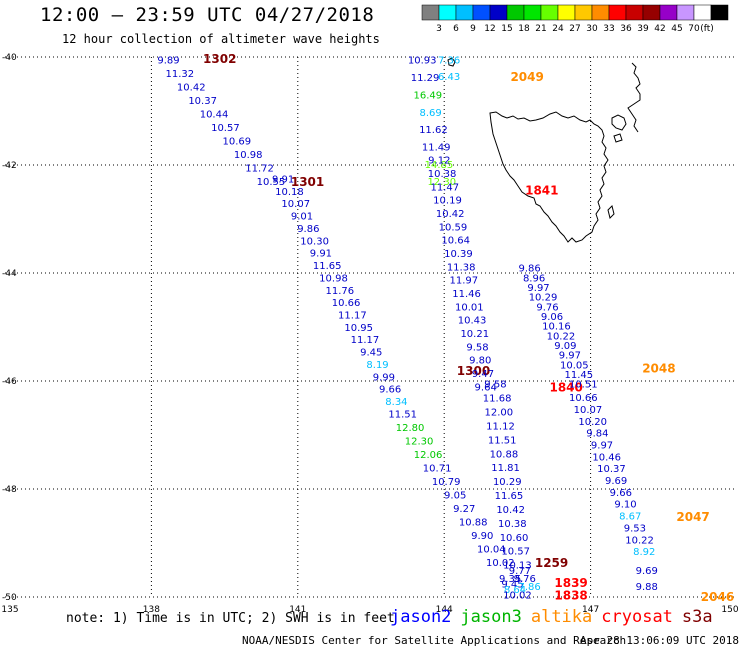 Image resolution: width=740 pixels, height=650 pixels. Describe the element at coordinates (558, 29) in the screenshot. I see `color-scale-label: 24` at that location.